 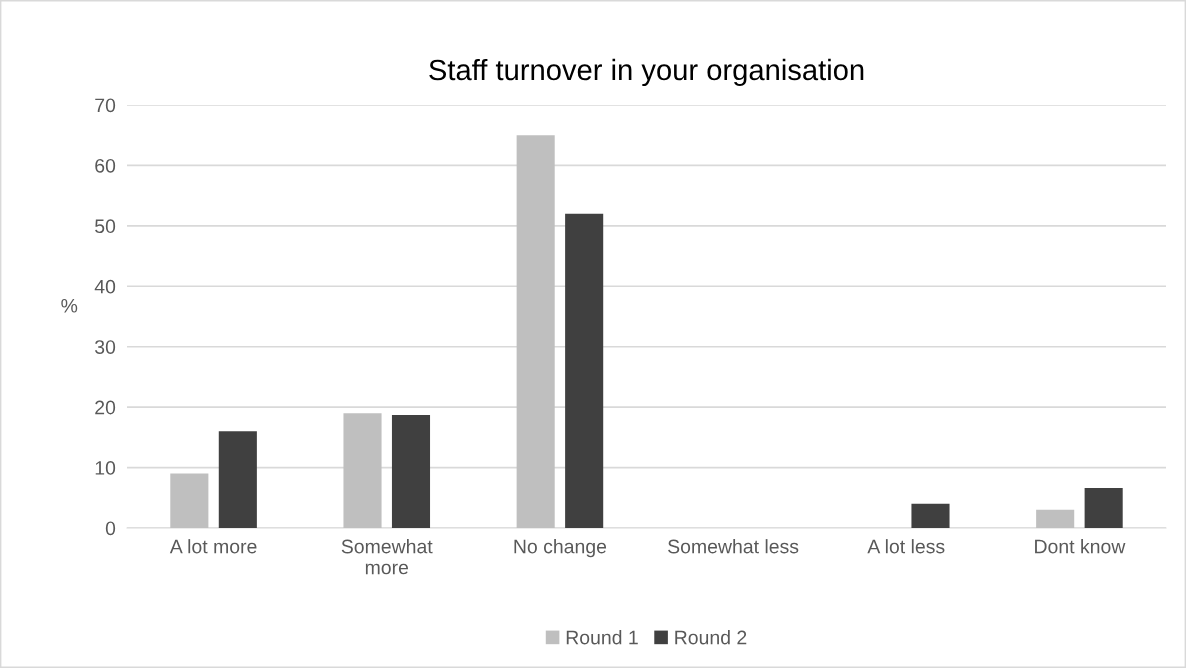 What do you see at coordinates (733, 546) in the screenshot?
I see `x-tick-label: Somewhat less` at bounding box center [733, 546].